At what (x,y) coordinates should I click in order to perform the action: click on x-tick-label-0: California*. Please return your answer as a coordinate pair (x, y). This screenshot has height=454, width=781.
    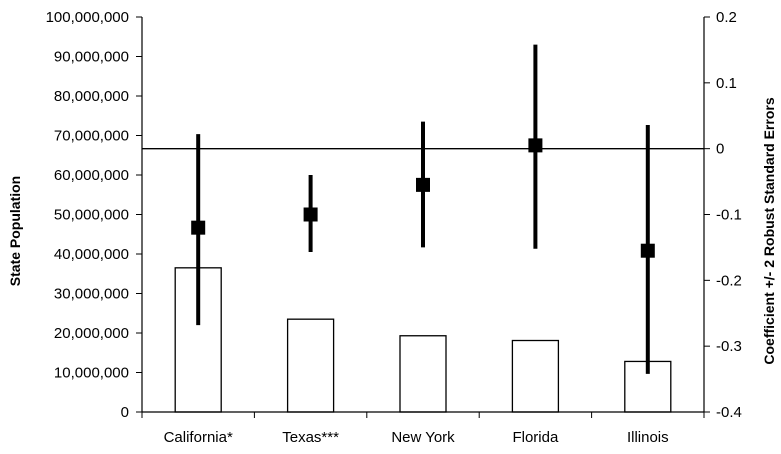
    Looking at the image, I should click on (198, 437).